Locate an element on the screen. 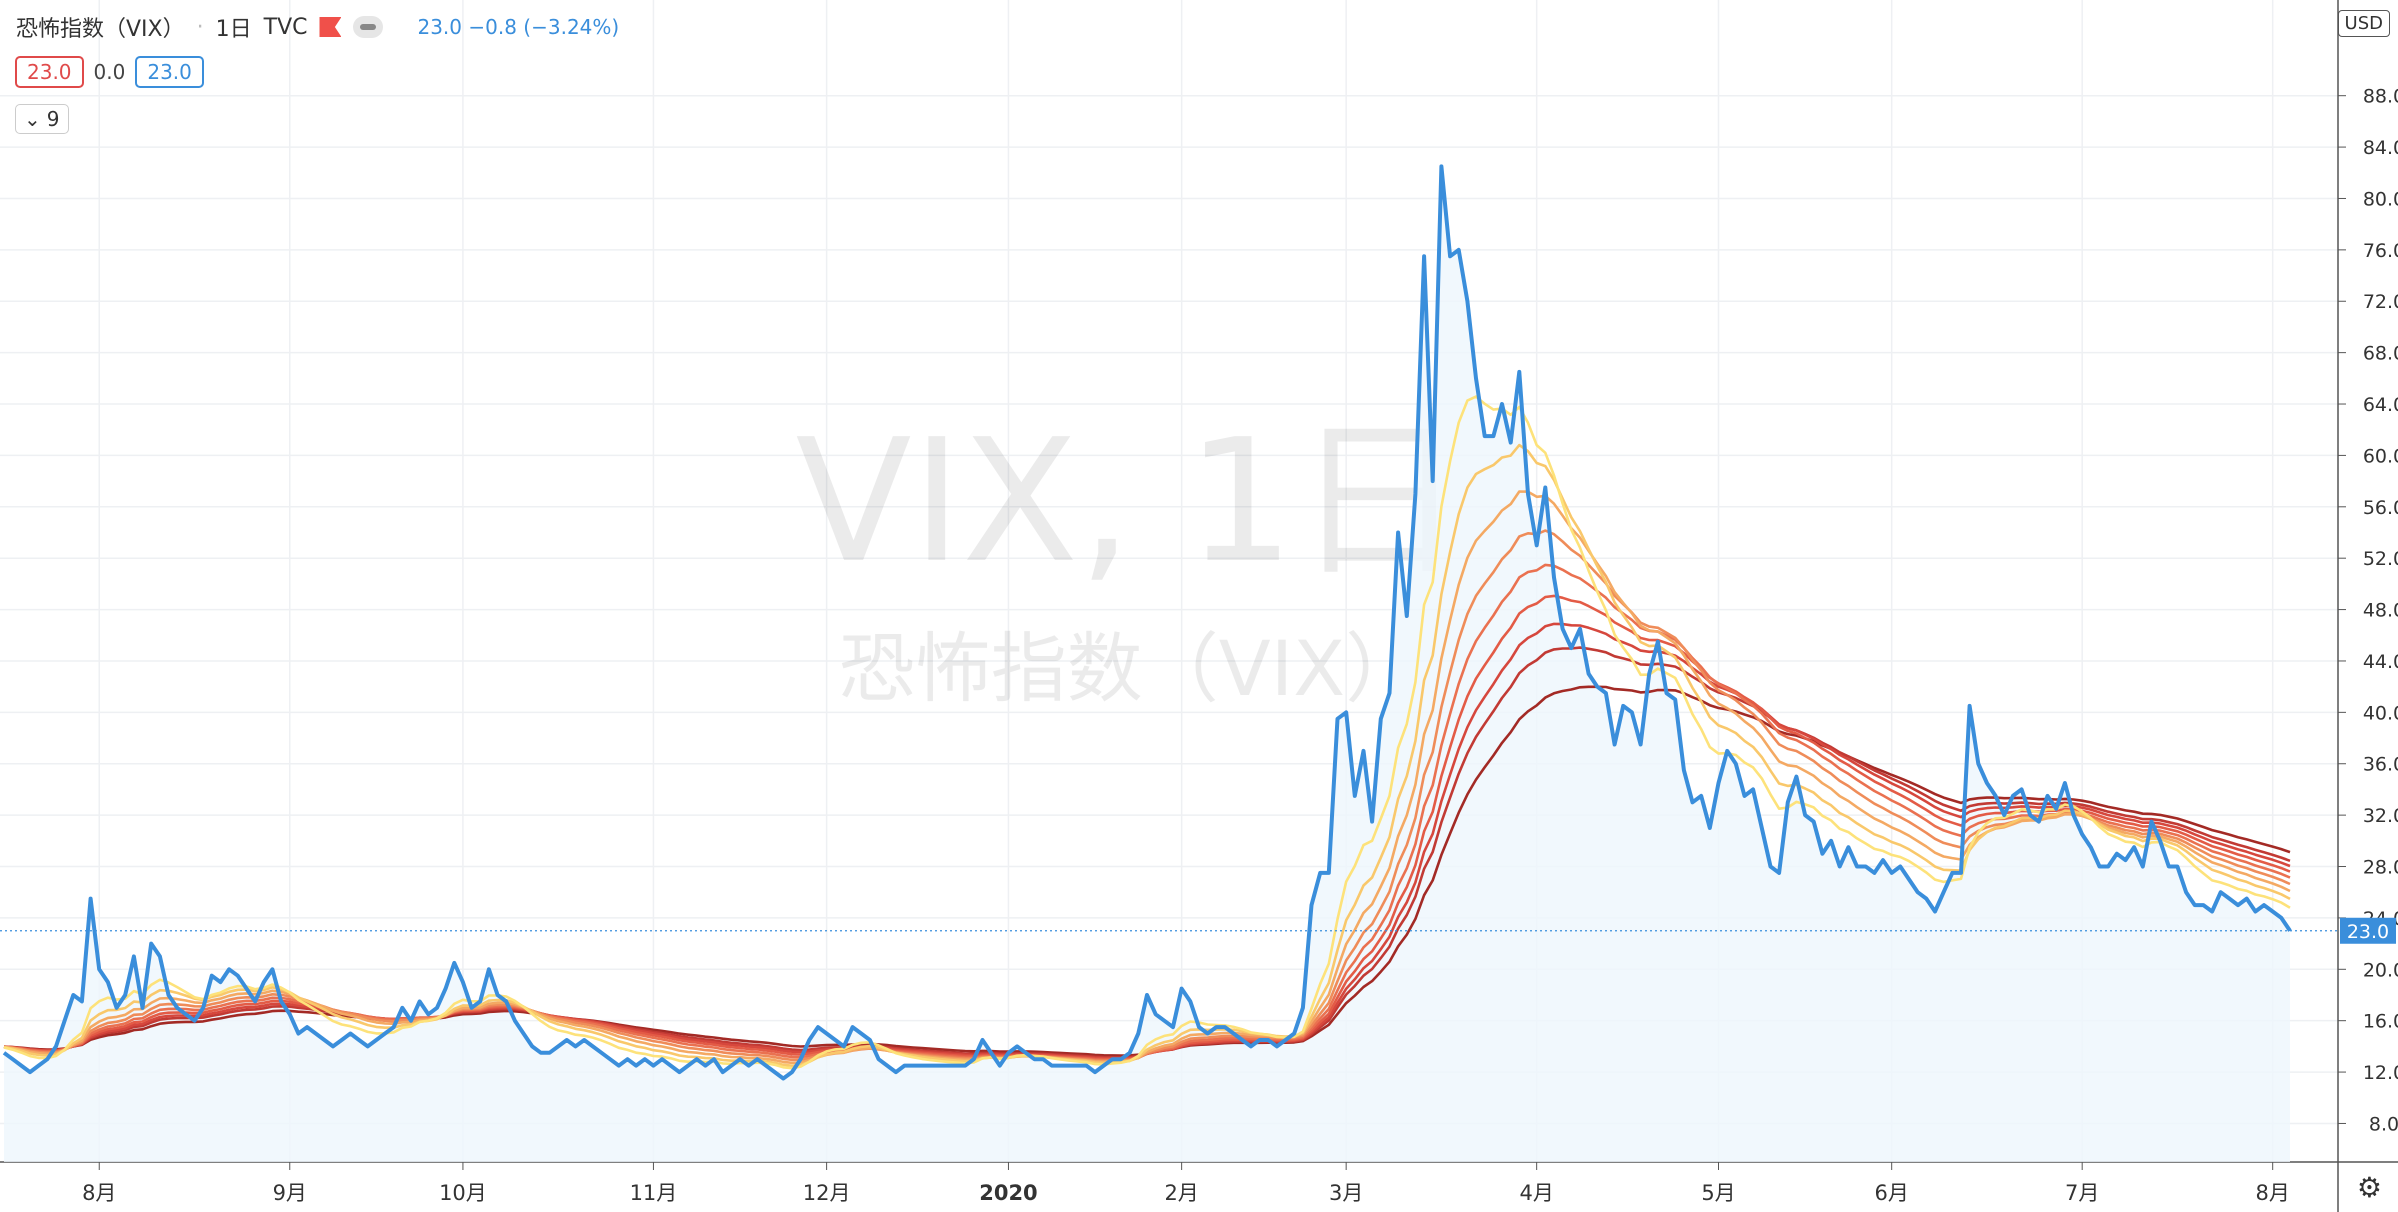  last-price-badge is located at coordinates (2368, 930).